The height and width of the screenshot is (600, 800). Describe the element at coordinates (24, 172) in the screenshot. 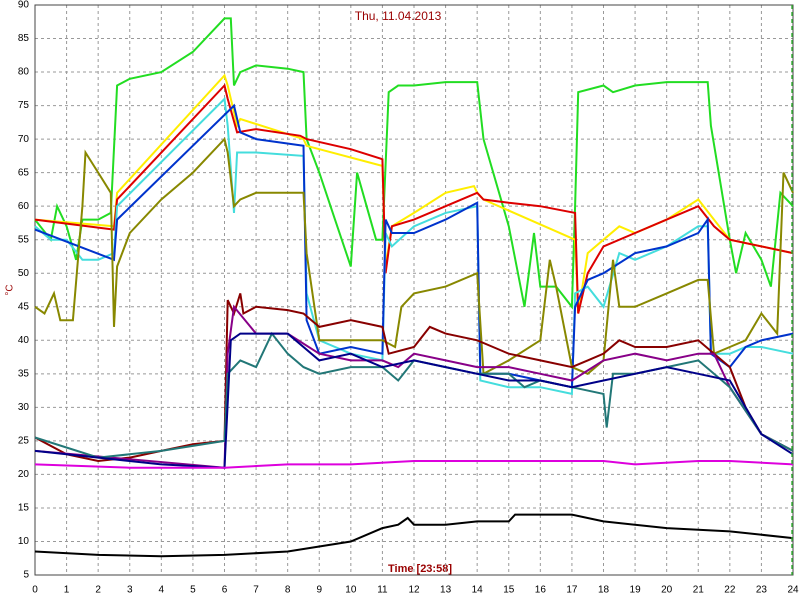

I see `y-tick-label: 65` at that location.